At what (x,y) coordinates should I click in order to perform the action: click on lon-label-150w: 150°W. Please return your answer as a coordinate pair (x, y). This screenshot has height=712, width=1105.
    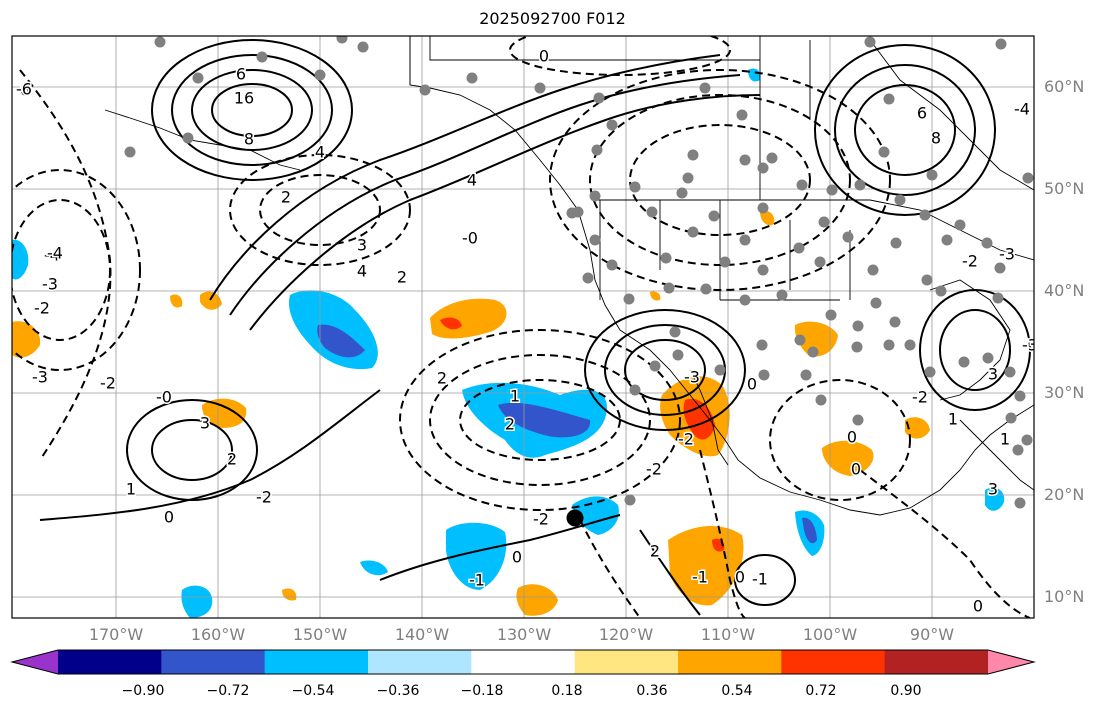
    Looking at the image, I should click on (320, 634).